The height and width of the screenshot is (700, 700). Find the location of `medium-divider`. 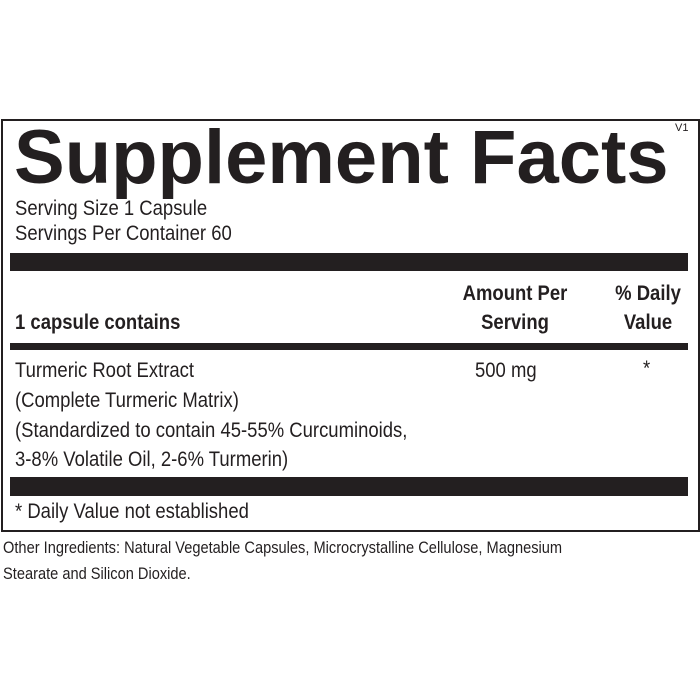

medium-divider is located at coordinates (349, 346).